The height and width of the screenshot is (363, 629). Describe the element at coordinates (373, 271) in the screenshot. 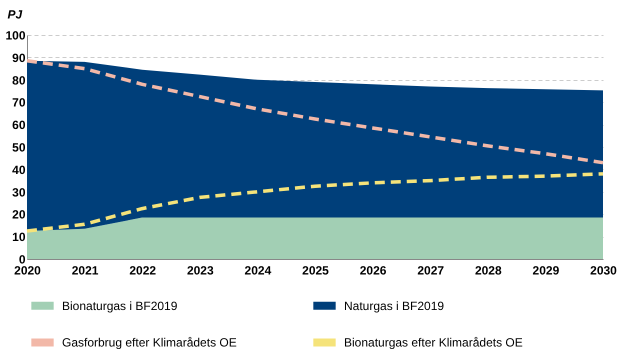

I see `x-tick-label: 2026` at that location.